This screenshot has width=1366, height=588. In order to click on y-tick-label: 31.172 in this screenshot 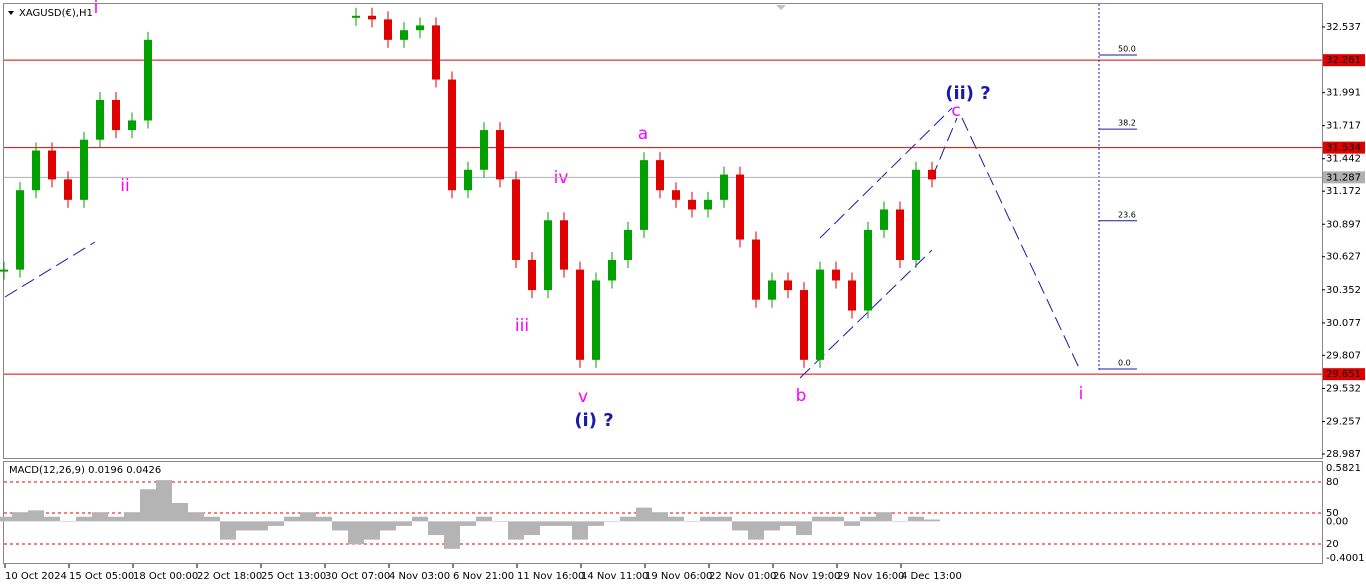, I will do `click(1343, 191)`.